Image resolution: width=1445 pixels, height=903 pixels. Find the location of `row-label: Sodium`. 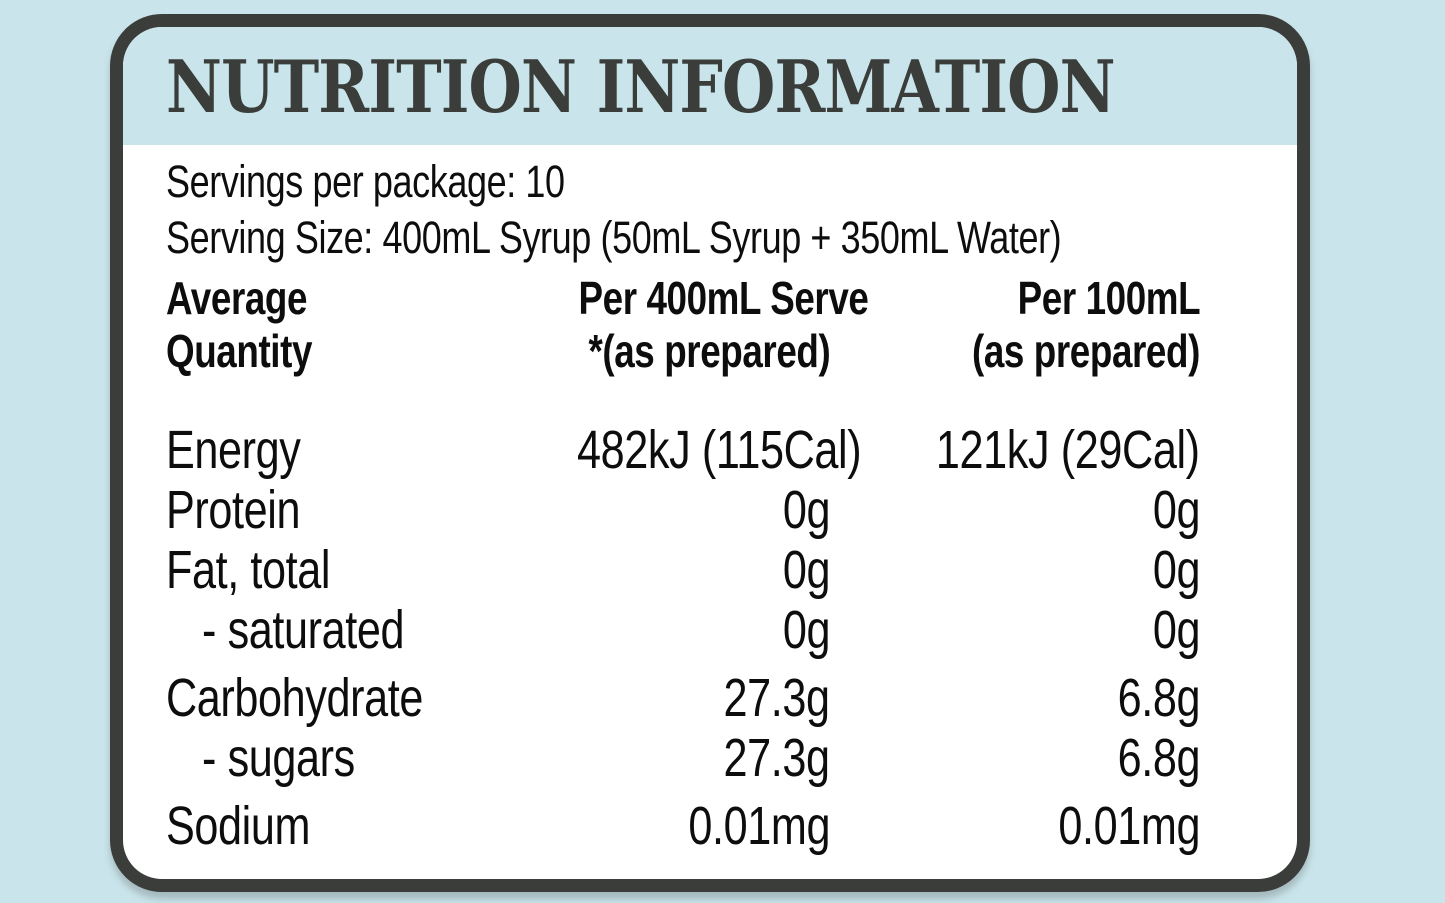

row-label: Sodium is located at coordinates (336, 826).